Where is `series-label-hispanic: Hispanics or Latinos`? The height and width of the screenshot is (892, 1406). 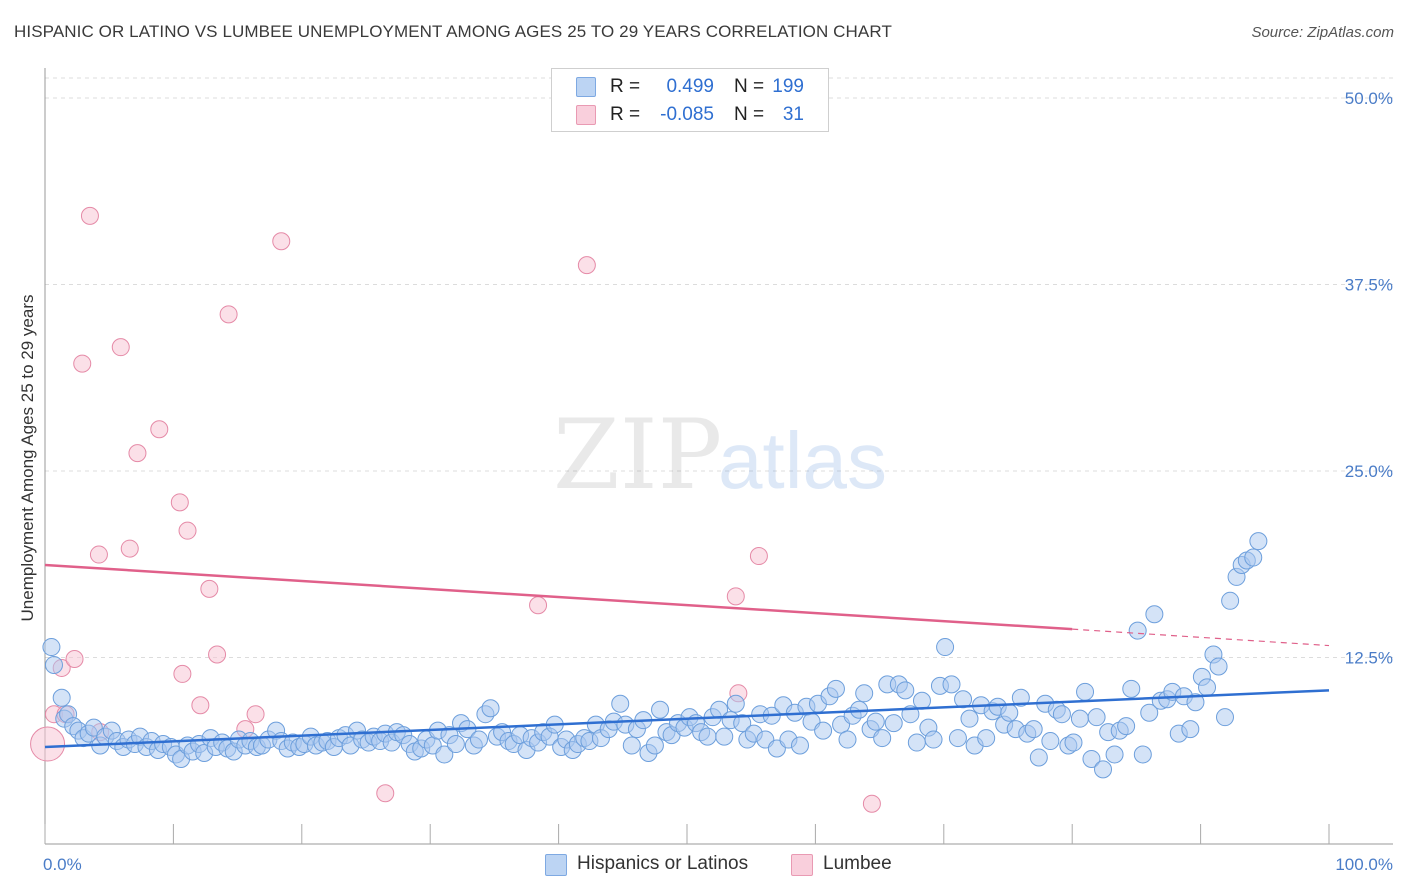
series-label-hispanic: Hispanics or Latinos is located at coordinates (663, 863).